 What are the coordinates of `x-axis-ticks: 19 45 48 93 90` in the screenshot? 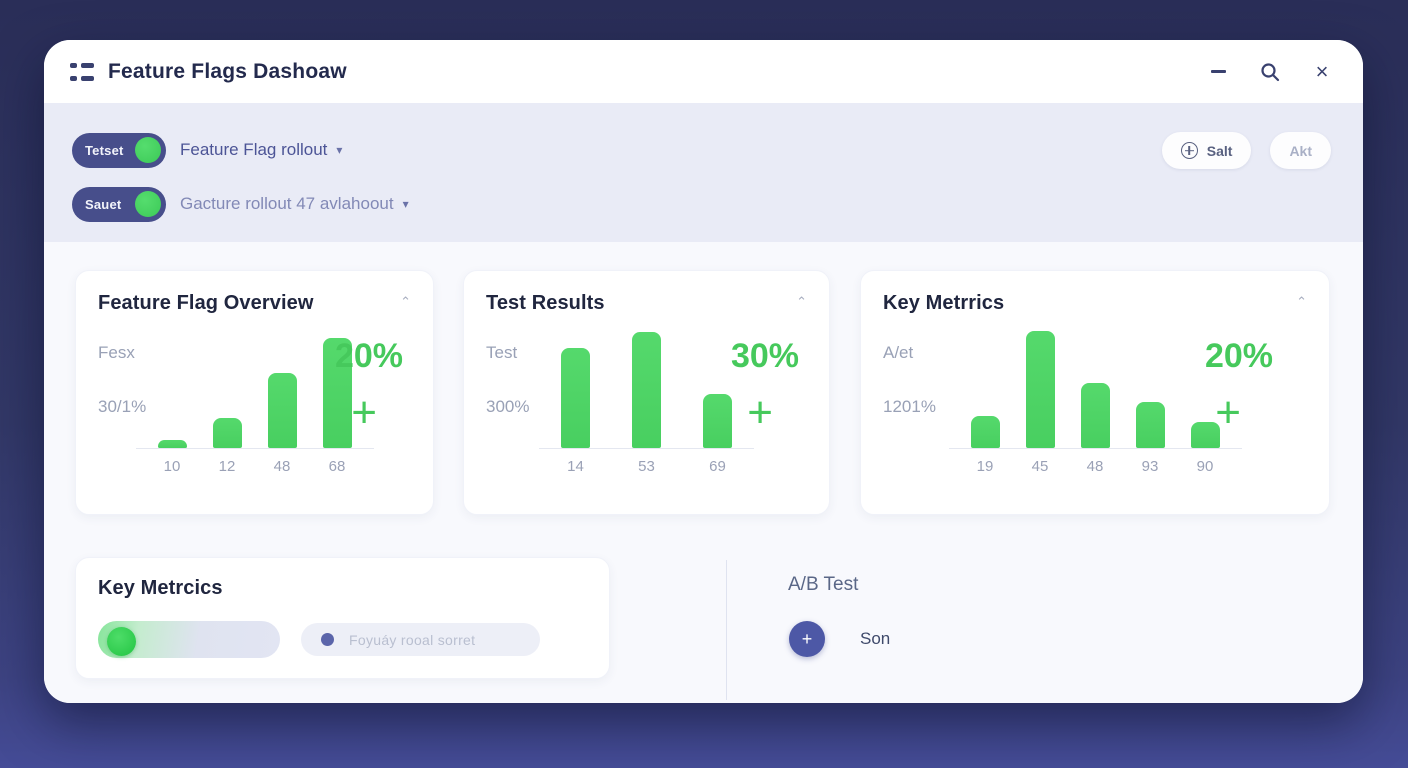 It's located at (1095, 466).